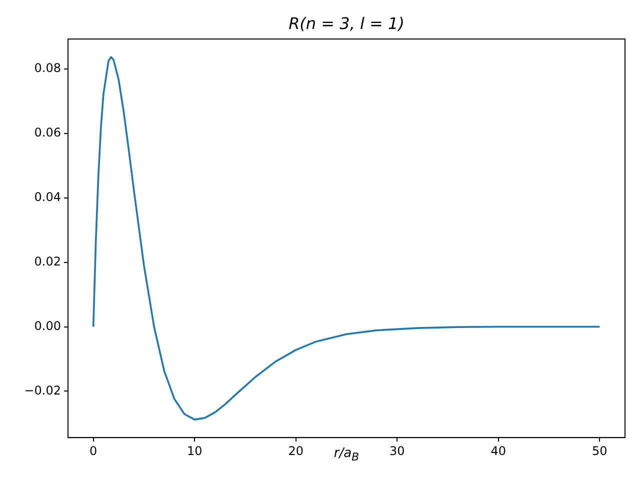 The width and height of the screenshot is (640, 480). What do you see at coordinates (397, 451) in the screenshot?
I see `x-tick-label: 30` at bounding box center [397, 451].